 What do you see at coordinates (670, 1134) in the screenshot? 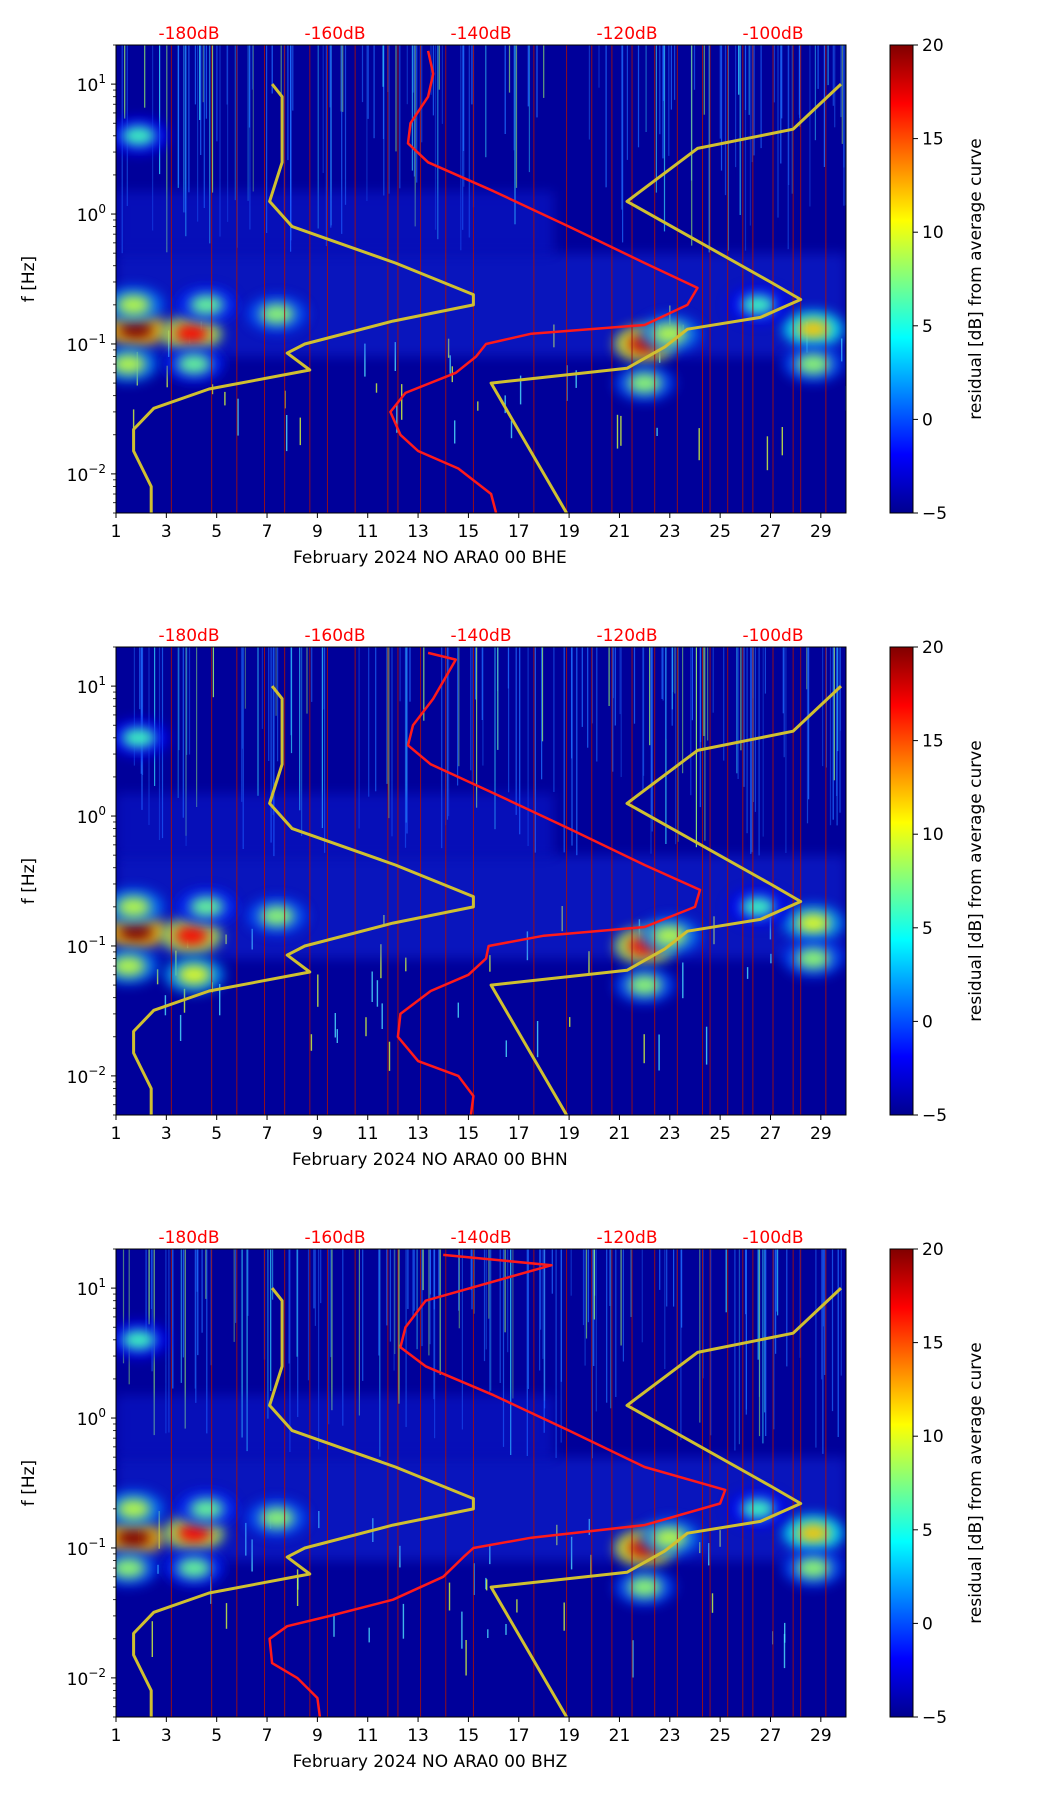
I see `x-tick-label: 23` at bounding box center [670, 1134].